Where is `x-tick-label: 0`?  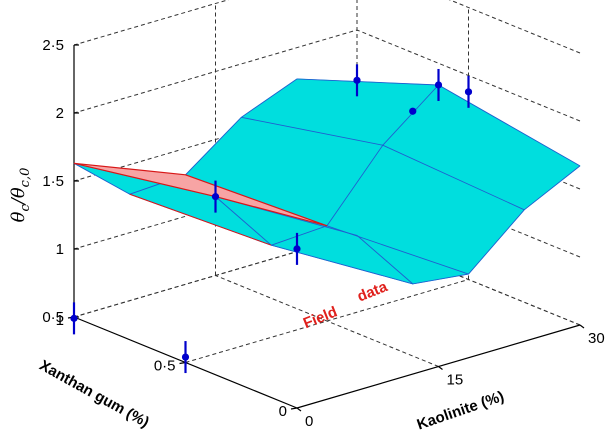
x-tick-label: 0 is located at coordinates (309, 421).